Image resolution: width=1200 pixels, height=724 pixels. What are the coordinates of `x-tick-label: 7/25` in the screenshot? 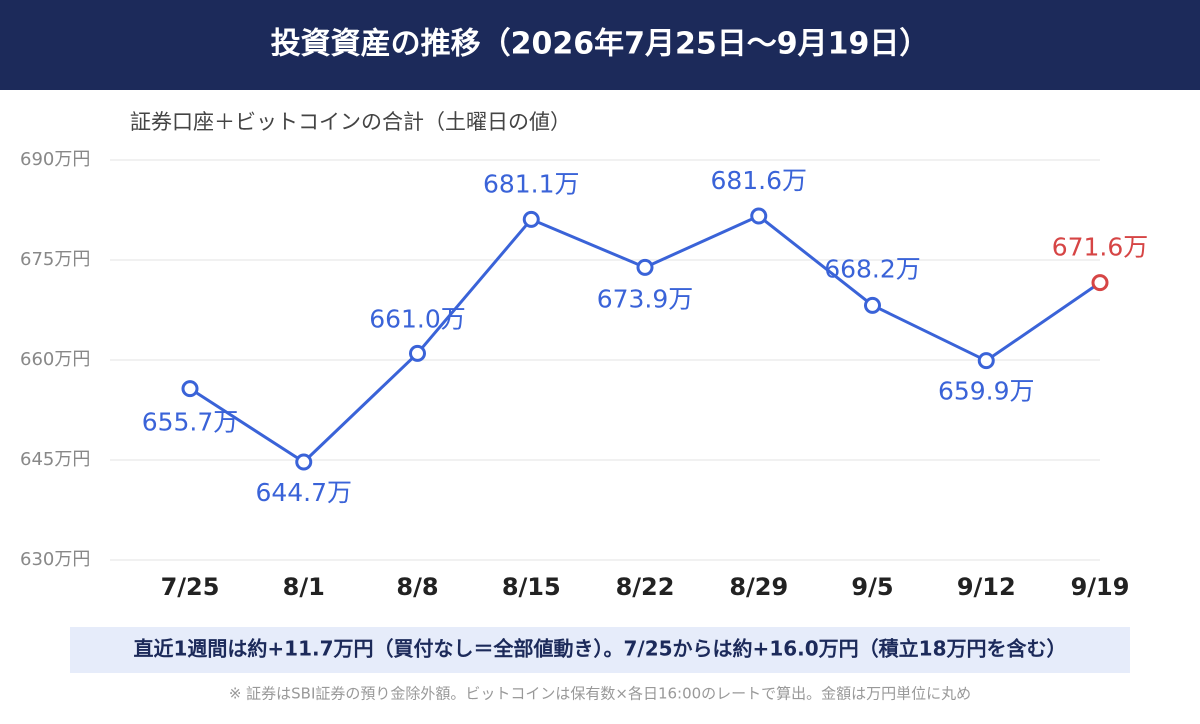 It's located at (190, 587).